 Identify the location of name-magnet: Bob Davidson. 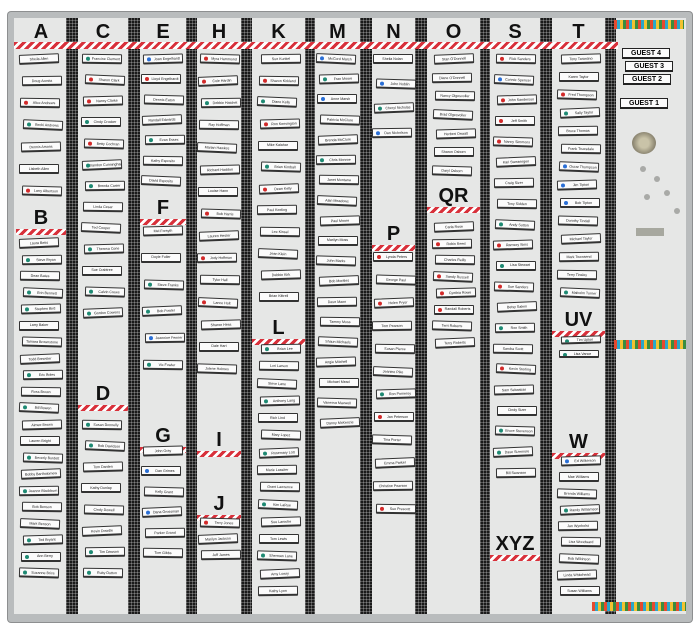
(105, 446).